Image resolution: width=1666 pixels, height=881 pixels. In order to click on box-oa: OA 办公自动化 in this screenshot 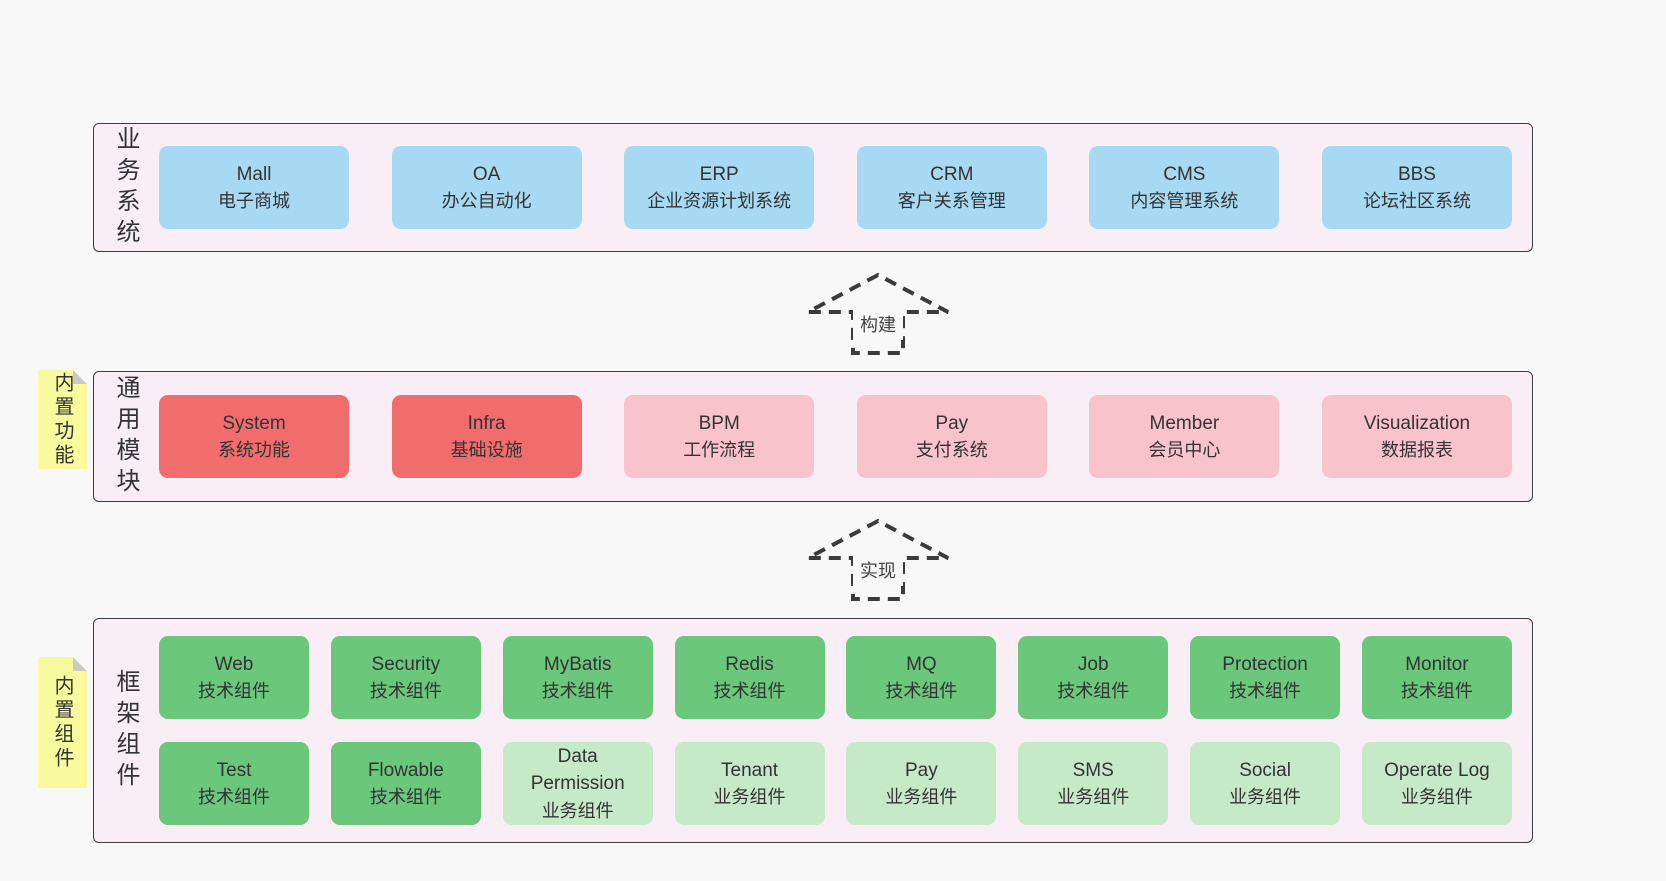, I will do `click(486, 187)`.